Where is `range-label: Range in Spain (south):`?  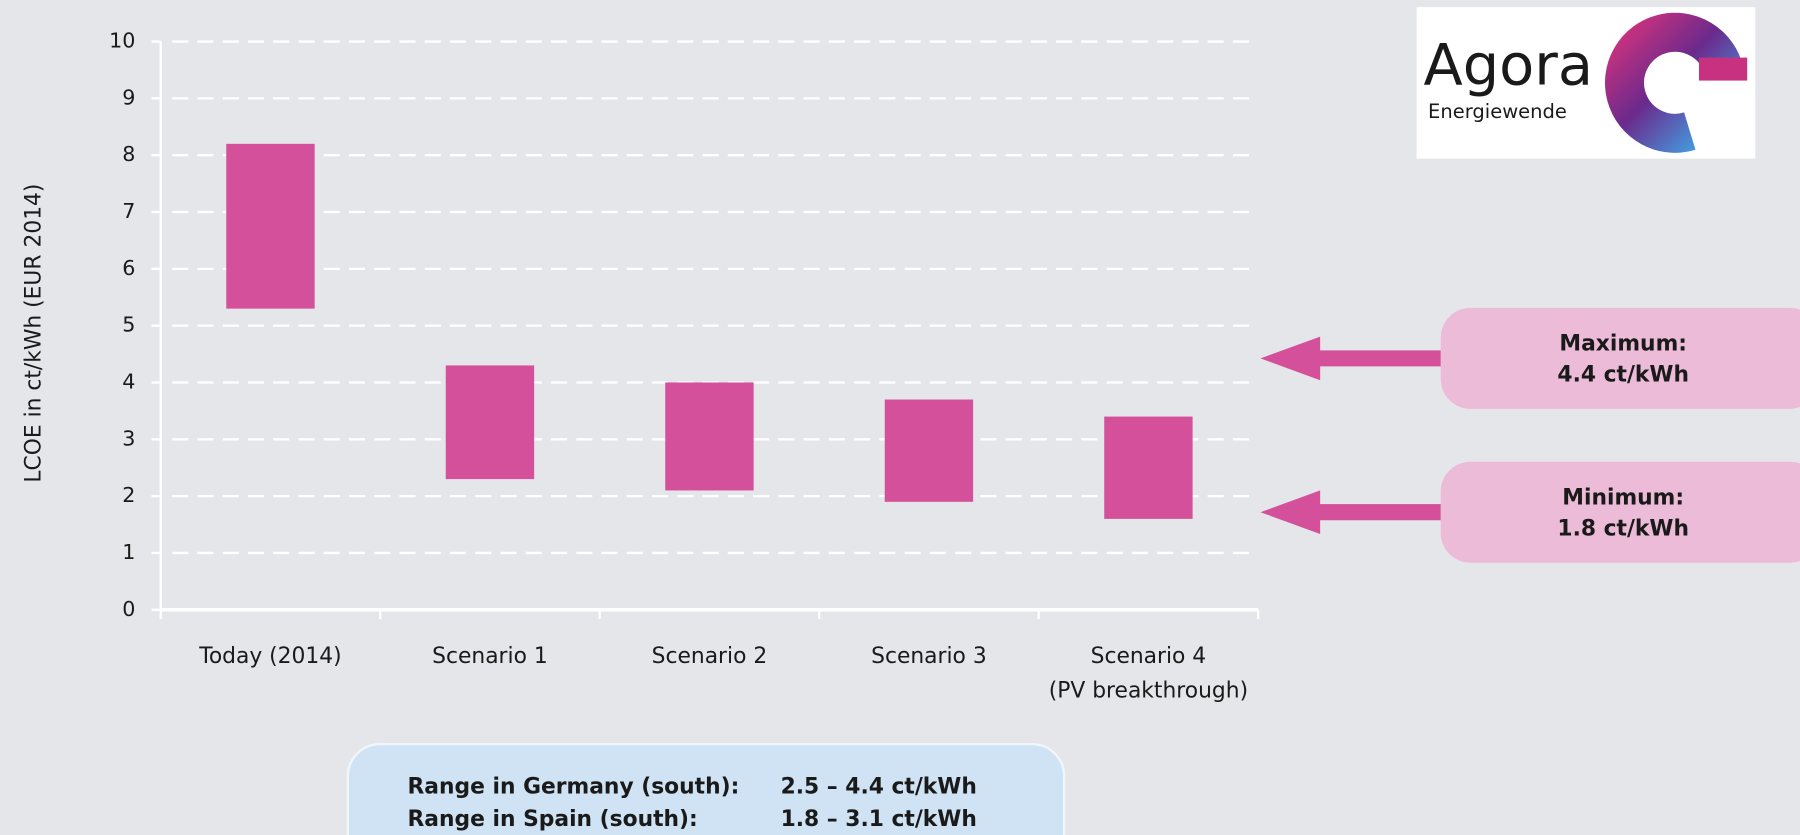 range-label: Range in Spain (south): is located at coordinates (553, 819).